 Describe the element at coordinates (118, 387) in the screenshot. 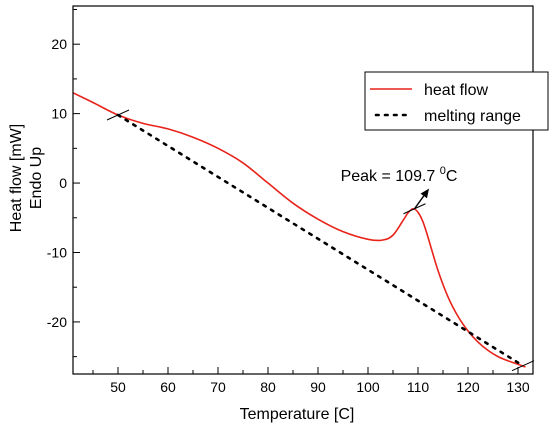

I see `x-tick-label: 50` at that location.